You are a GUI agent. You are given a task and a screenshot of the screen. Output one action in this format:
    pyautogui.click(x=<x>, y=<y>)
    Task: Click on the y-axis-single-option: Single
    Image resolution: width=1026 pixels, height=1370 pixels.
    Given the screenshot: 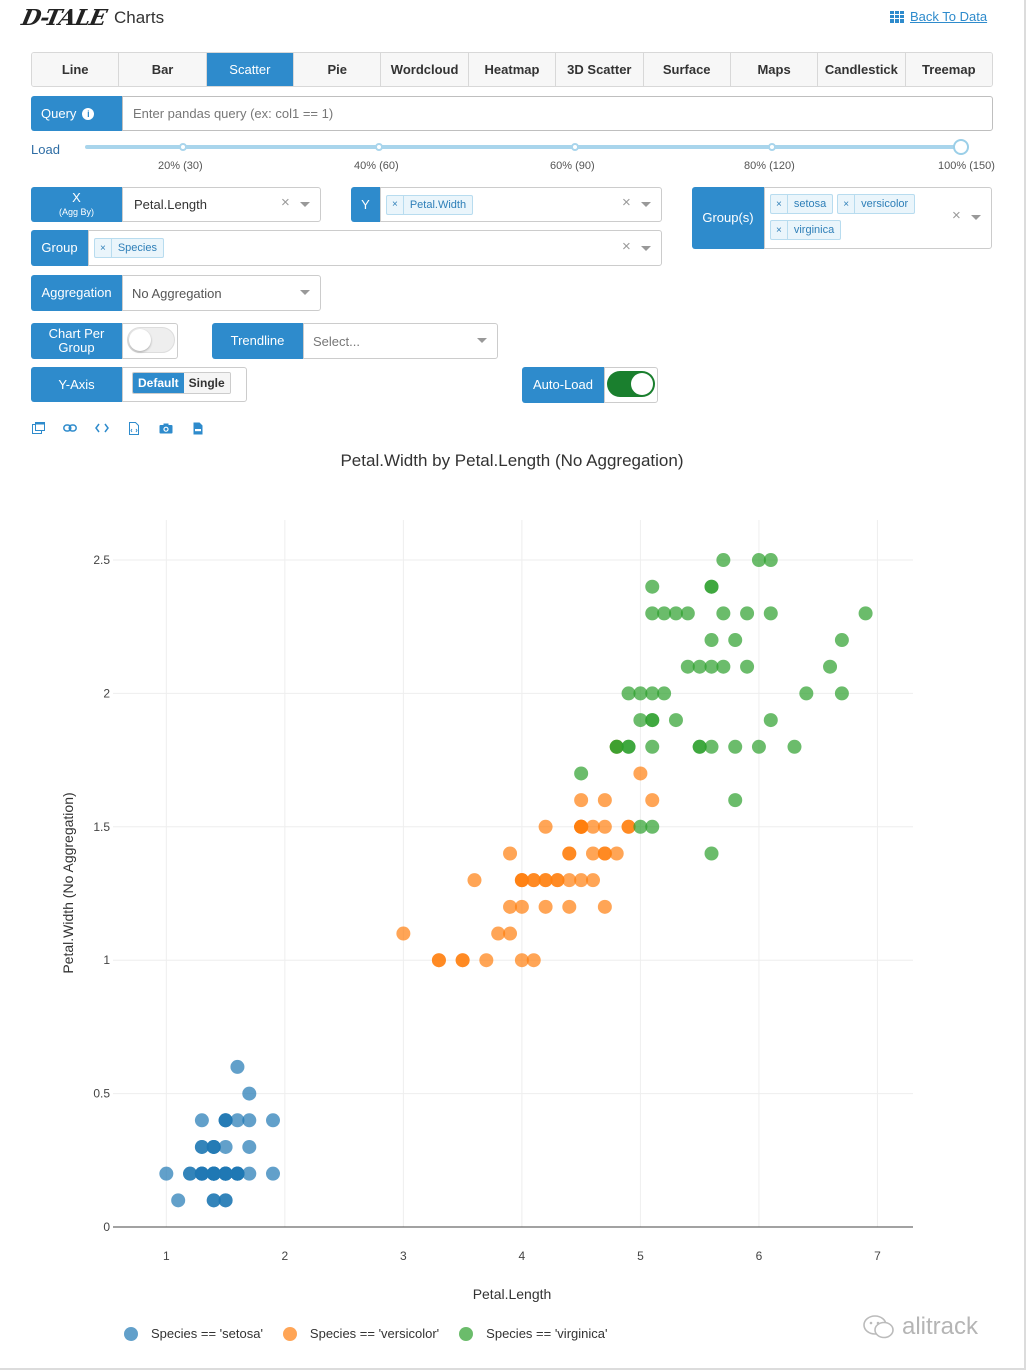 What is the action you would take?
    pyautogui.click(x=206, y=383)
    